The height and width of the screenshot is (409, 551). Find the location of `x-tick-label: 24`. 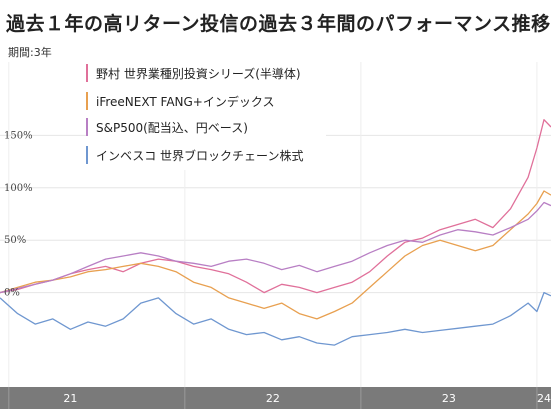

x-tick-label: 24 is located at coordinates (544, 398).